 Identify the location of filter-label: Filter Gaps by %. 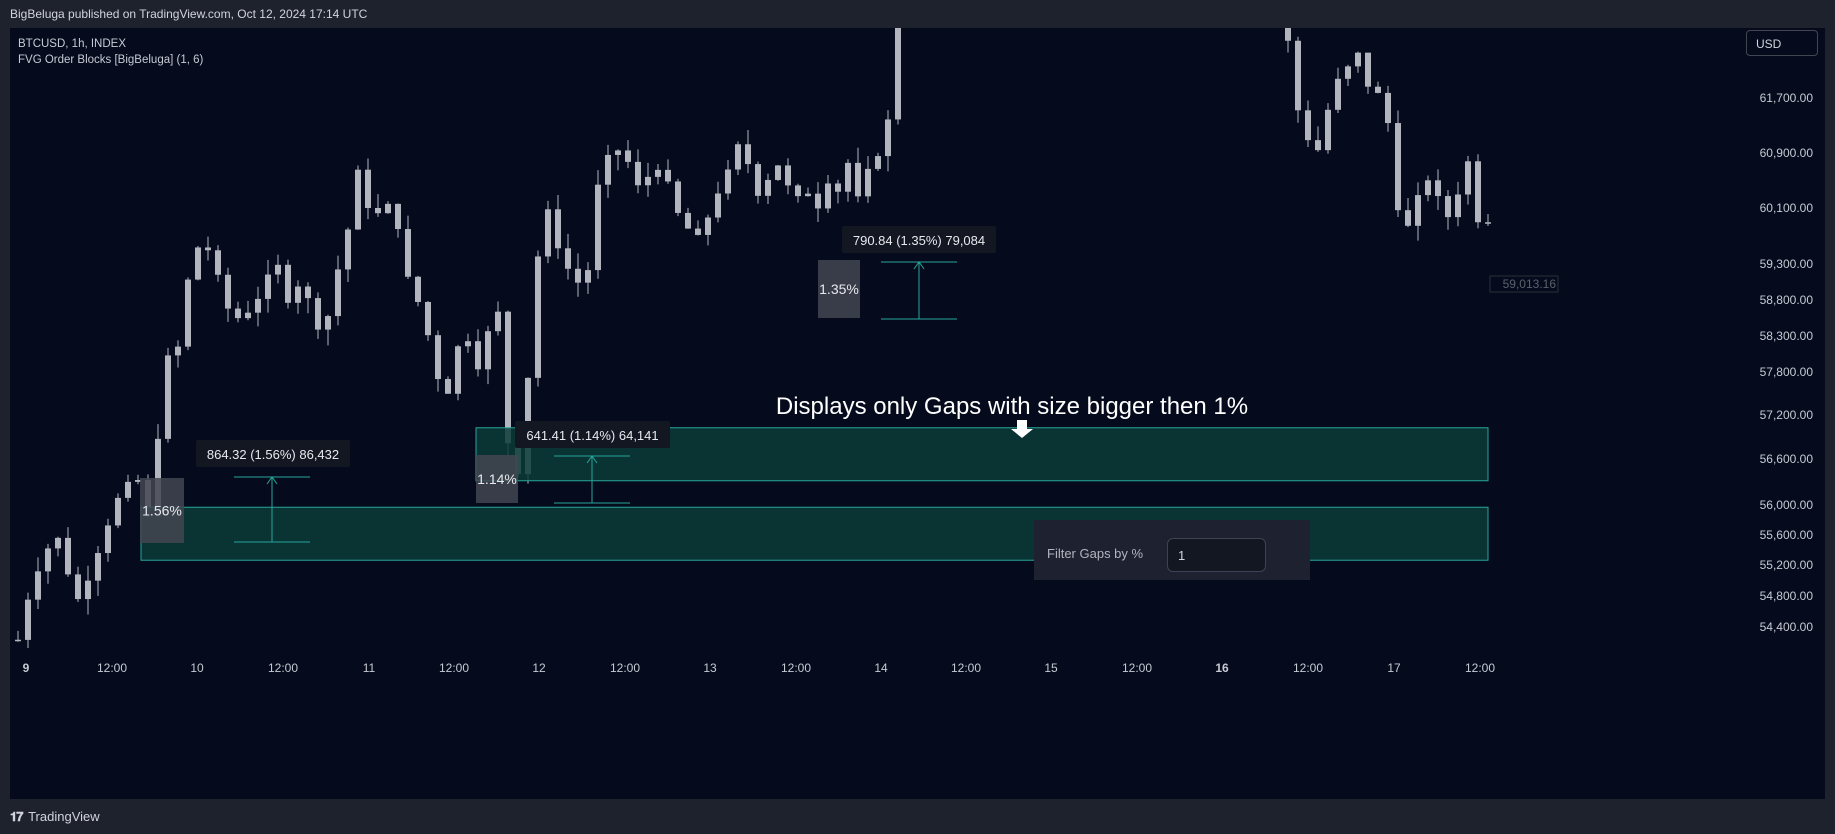
(1095, 553).